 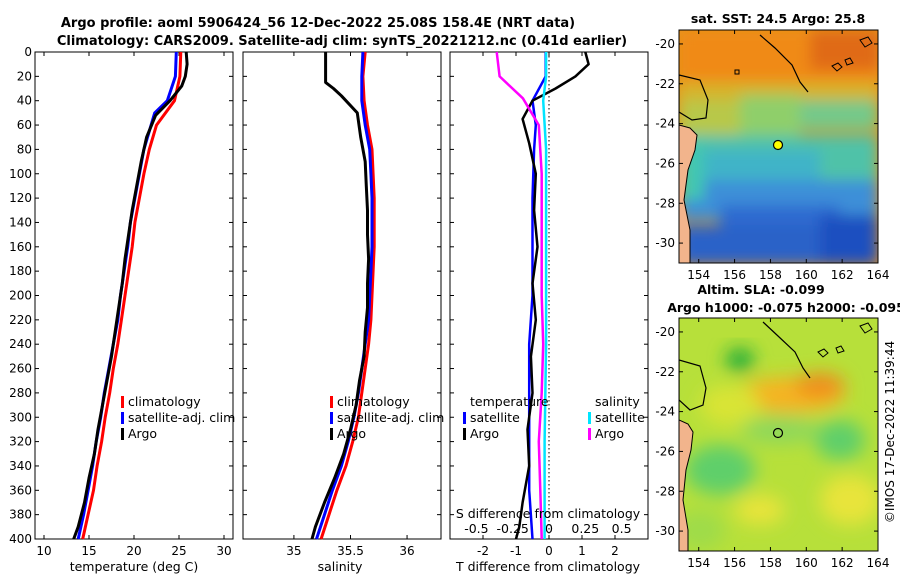 I want to click on sst-reef-contour, so click(x=694, y=97).